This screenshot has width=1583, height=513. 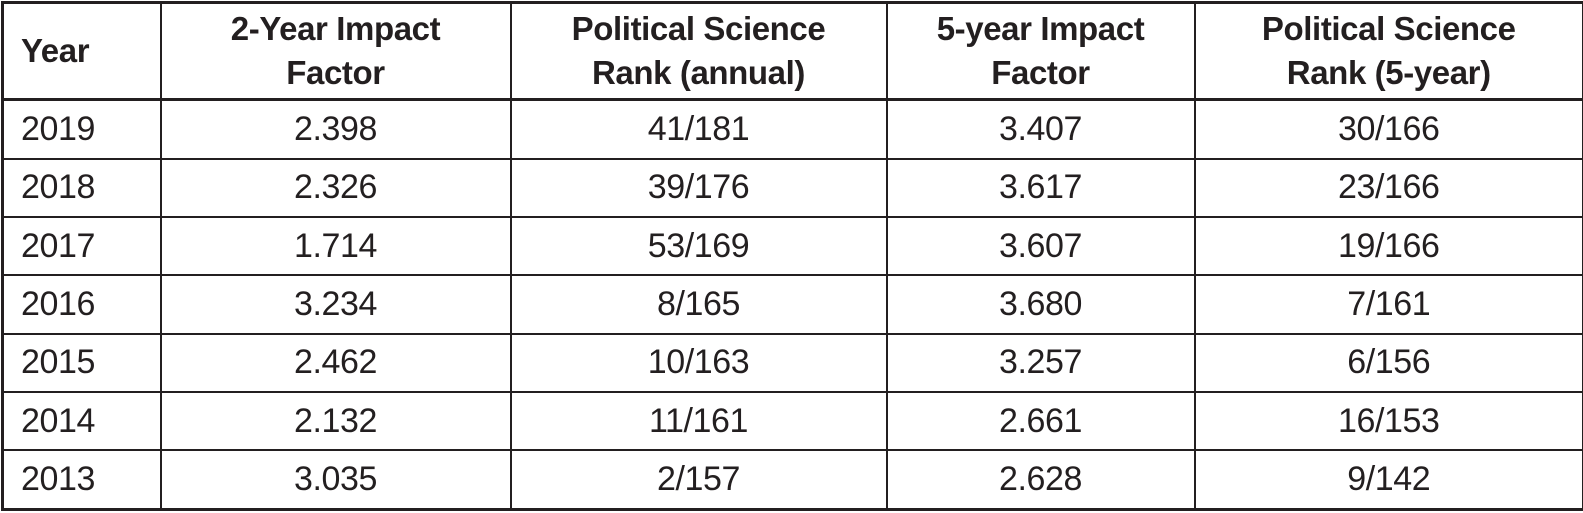 What do you see at coordinates (82, 129) in the screenshot?
I see `cell-year: 2019` at bounding box center [82, 129].